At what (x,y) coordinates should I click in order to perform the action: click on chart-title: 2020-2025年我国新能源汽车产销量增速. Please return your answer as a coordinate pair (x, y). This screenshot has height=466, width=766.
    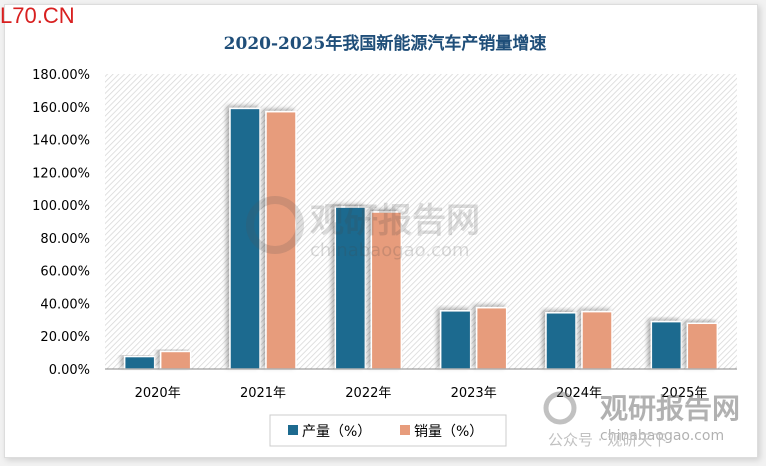
    Looking at the image, I should click on (385, 43).